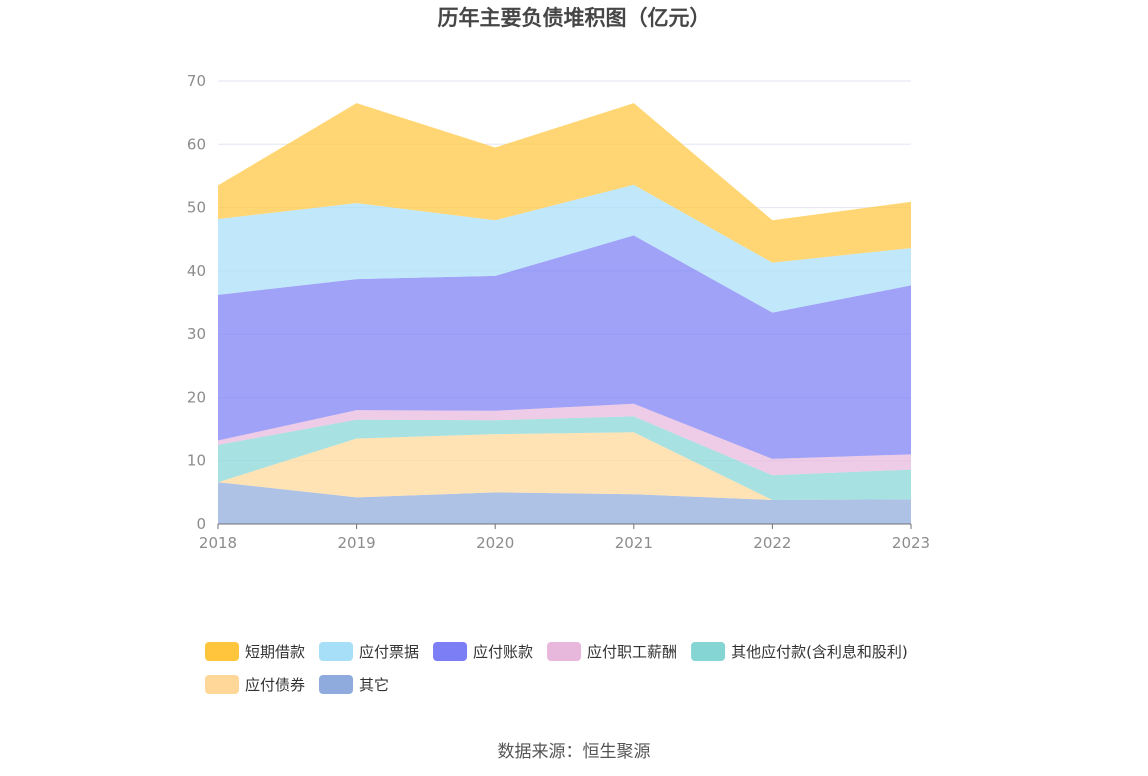  I want to click on y-tick-label: 60, so click(196, 144).